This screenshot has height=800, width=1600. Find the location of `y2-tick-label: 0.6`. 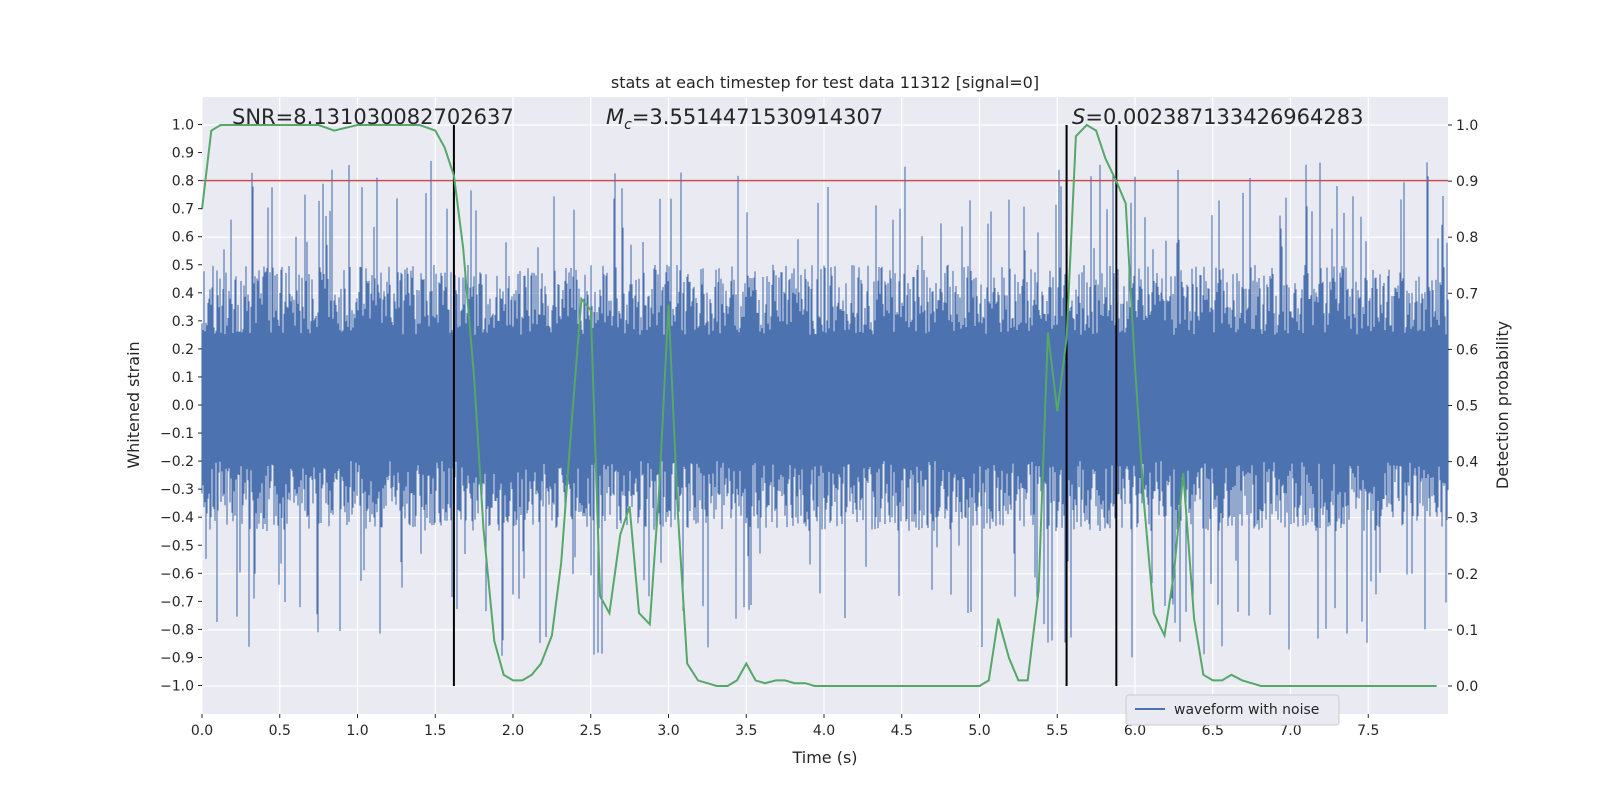

y2-tick-label: 0.6 is located at coordinates (1467, 350).